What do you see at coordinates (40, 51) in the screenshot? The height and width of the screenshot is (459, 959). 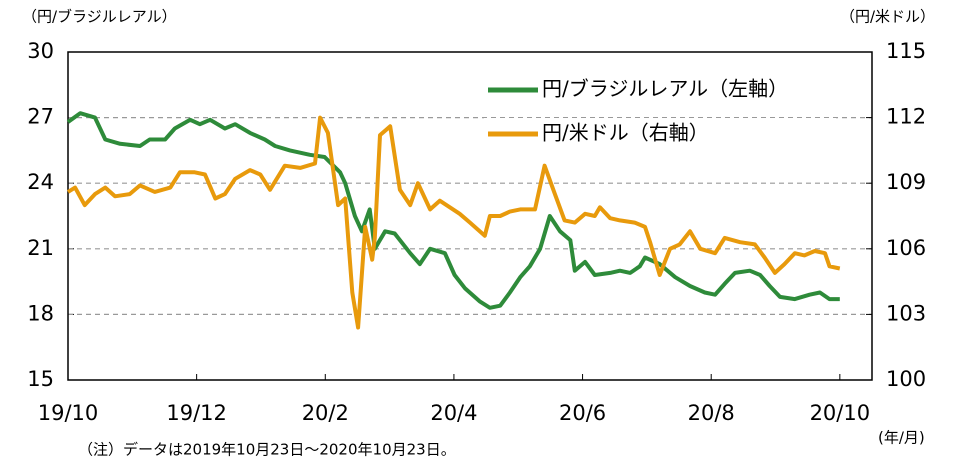 I see `y-tick-label: 30` at bounding box center [40, 51].